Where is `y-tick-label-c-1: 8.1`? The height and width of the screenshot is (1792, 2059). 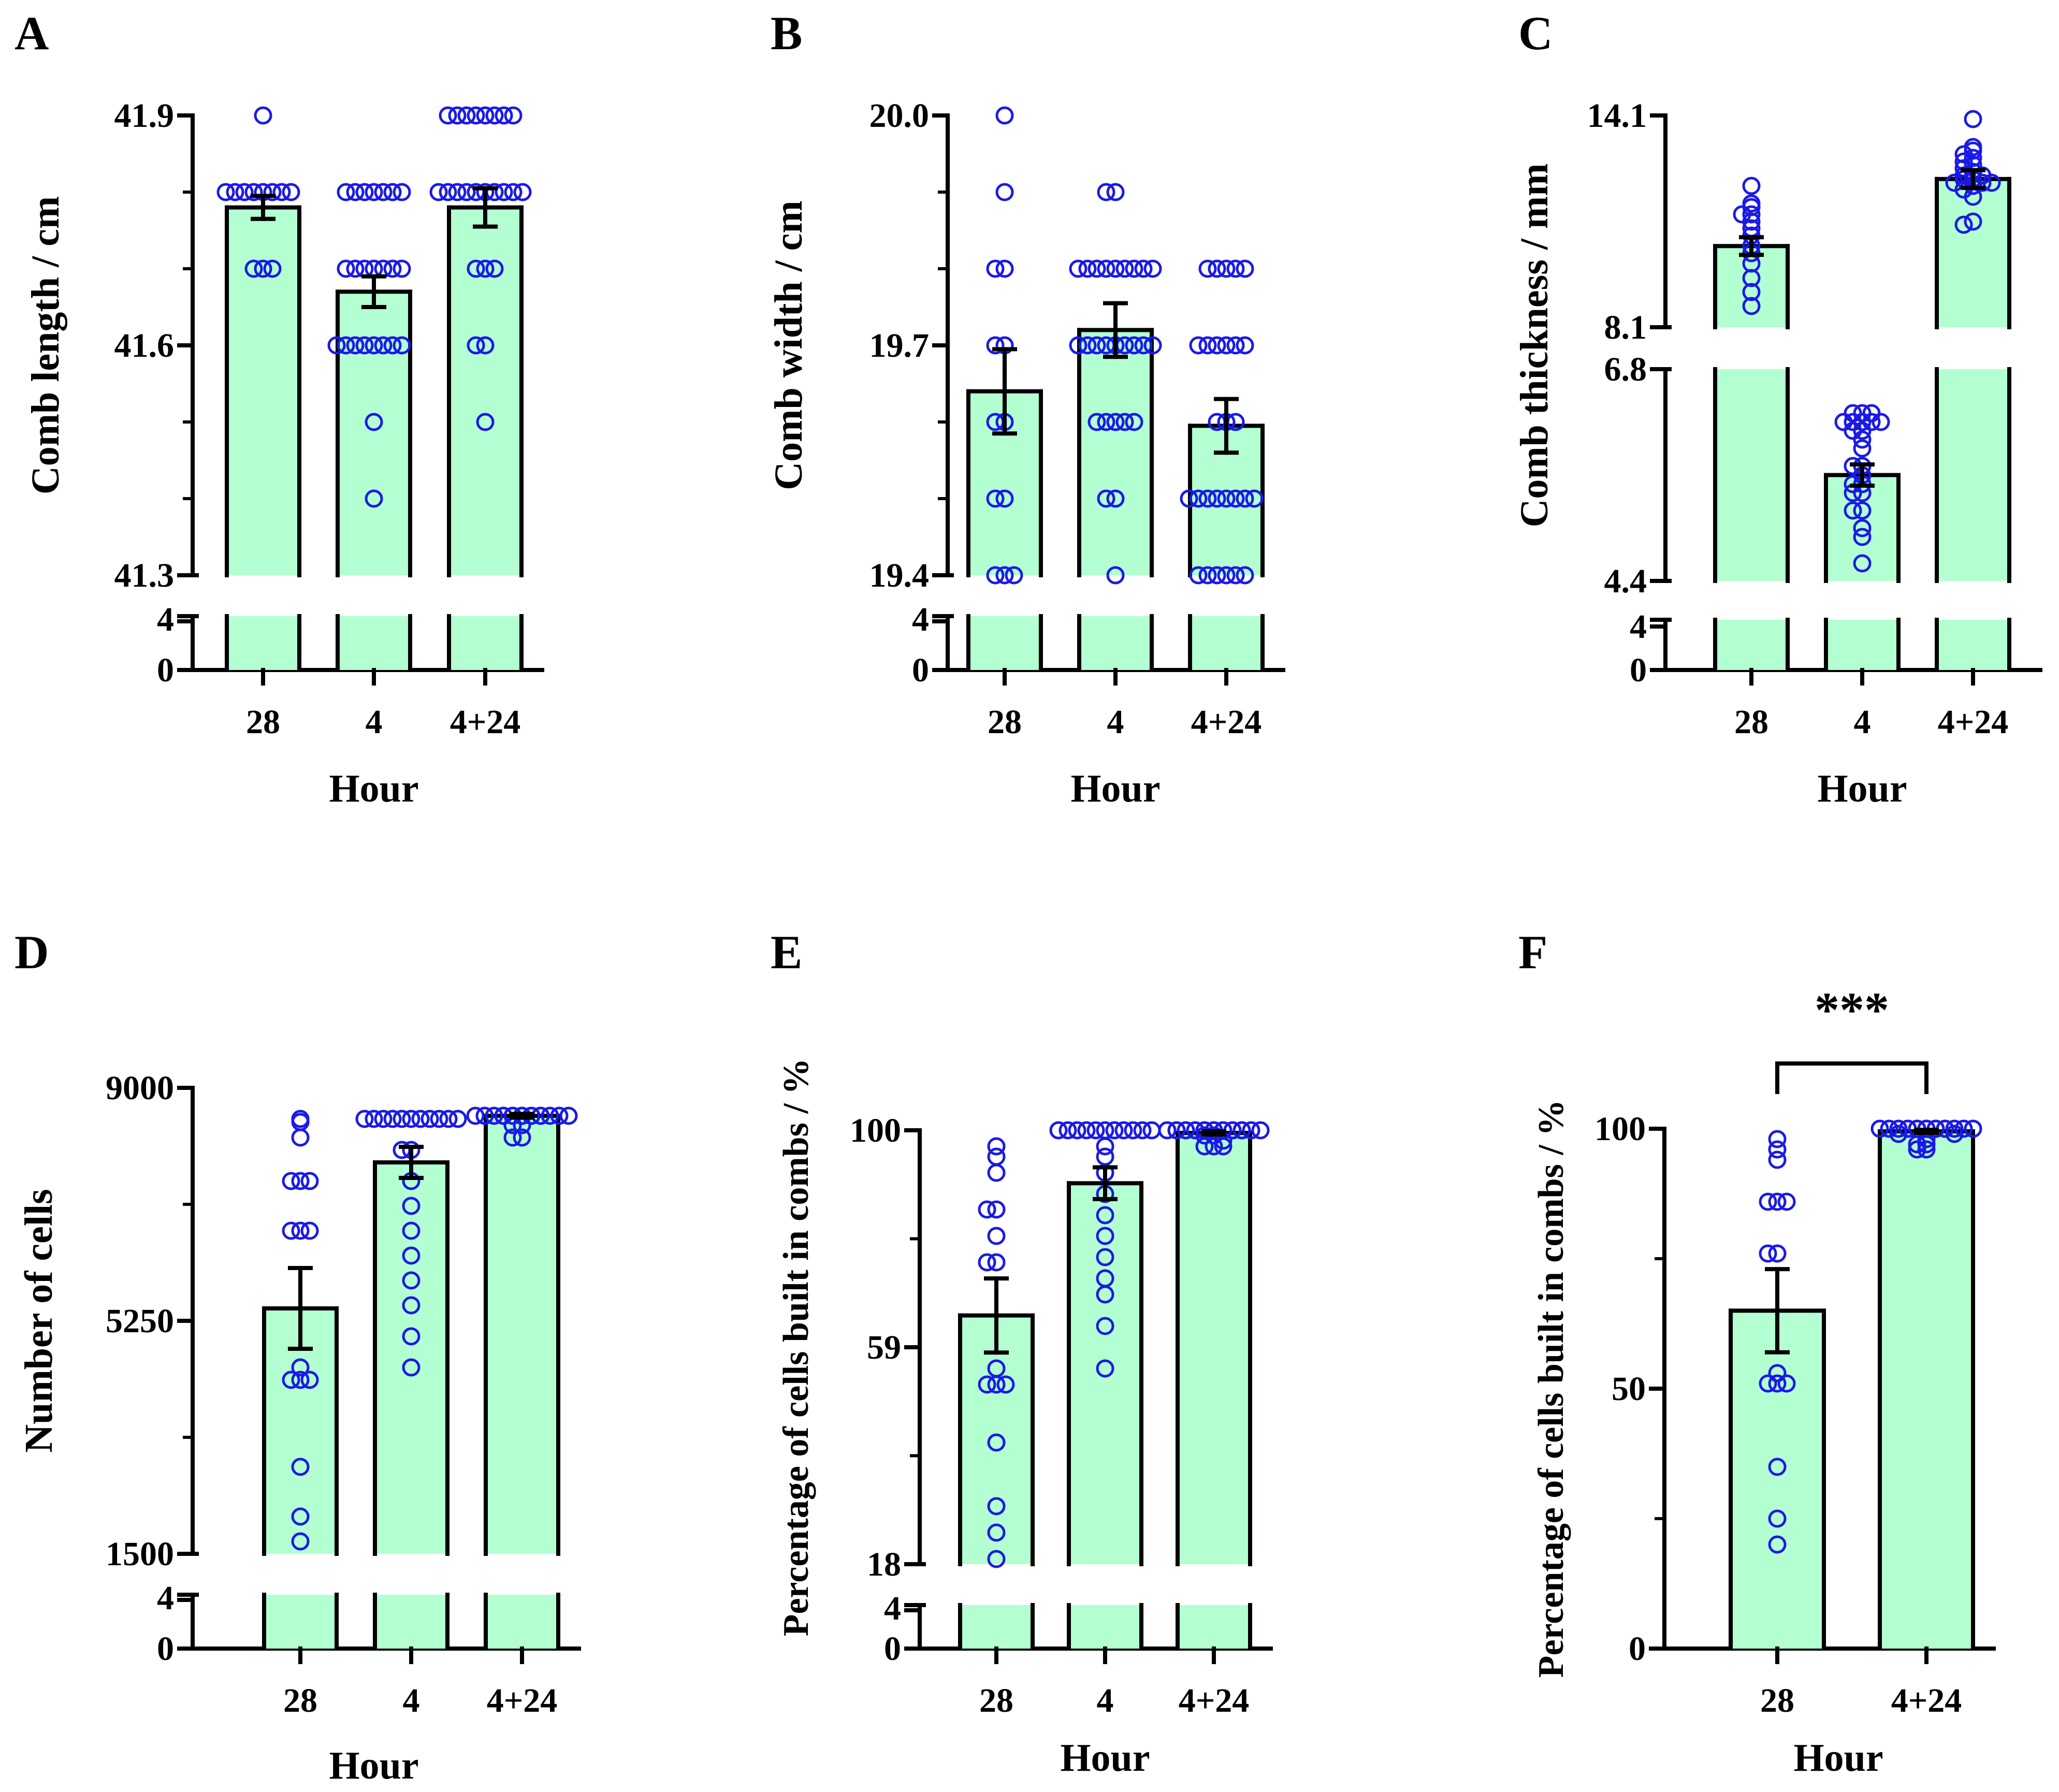
y-tick-label-c-1: 8.1 is located at coordinates (1626, 328).